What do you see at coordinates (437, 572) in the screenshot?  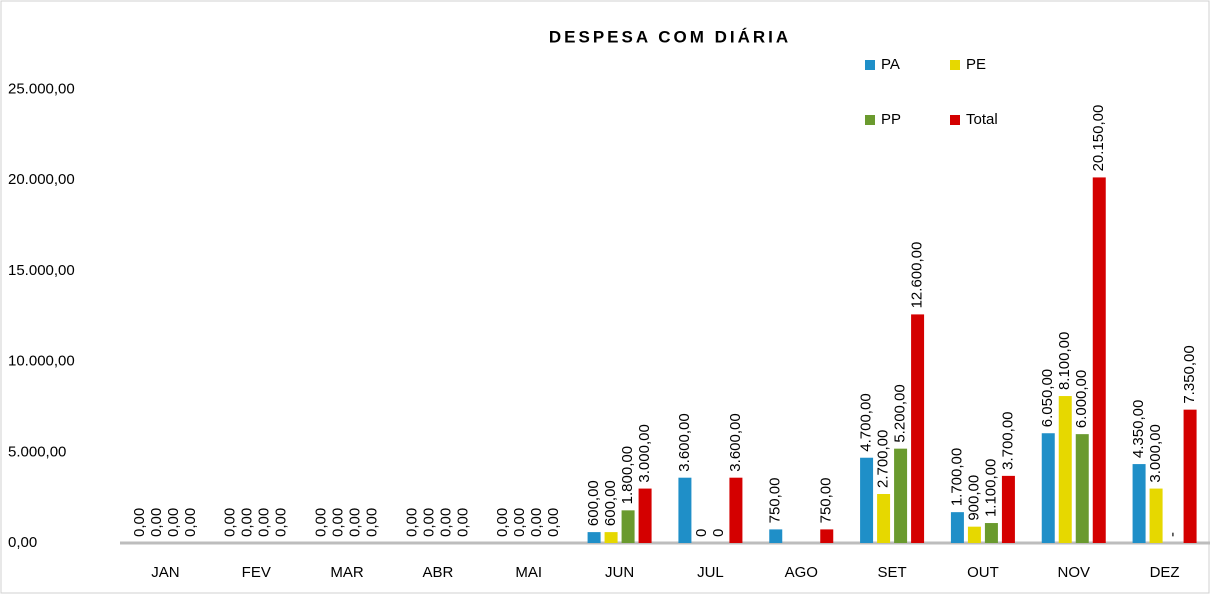 I see `x-tick-label: ABR` at bounding box center [437, 572].